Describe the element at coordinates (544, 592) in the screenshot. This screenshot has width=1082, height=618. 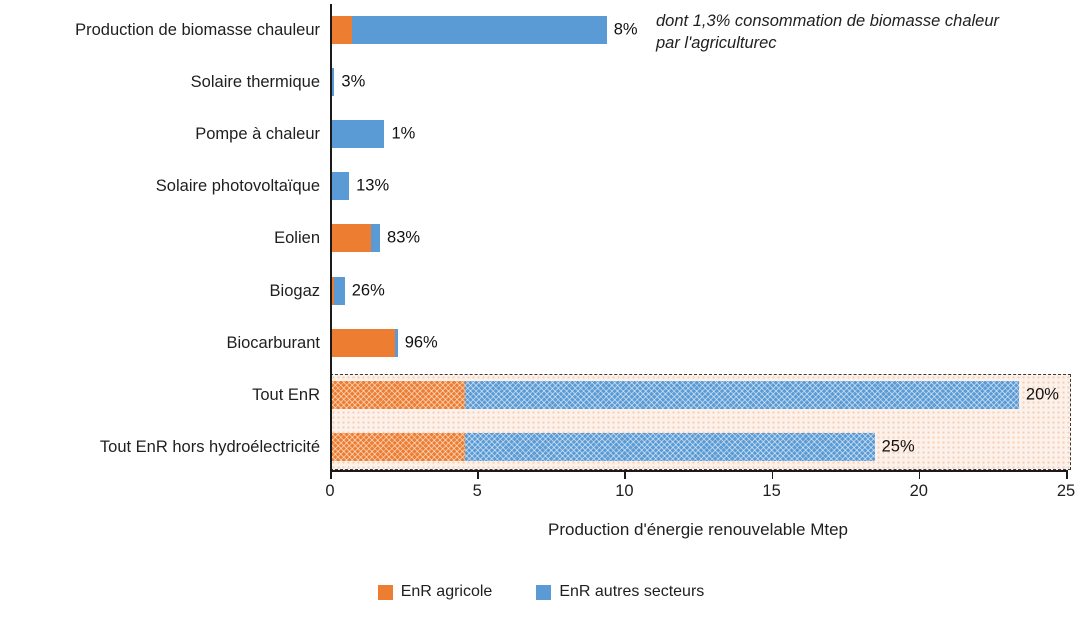
I see `legend-swatch-autres` at that location.